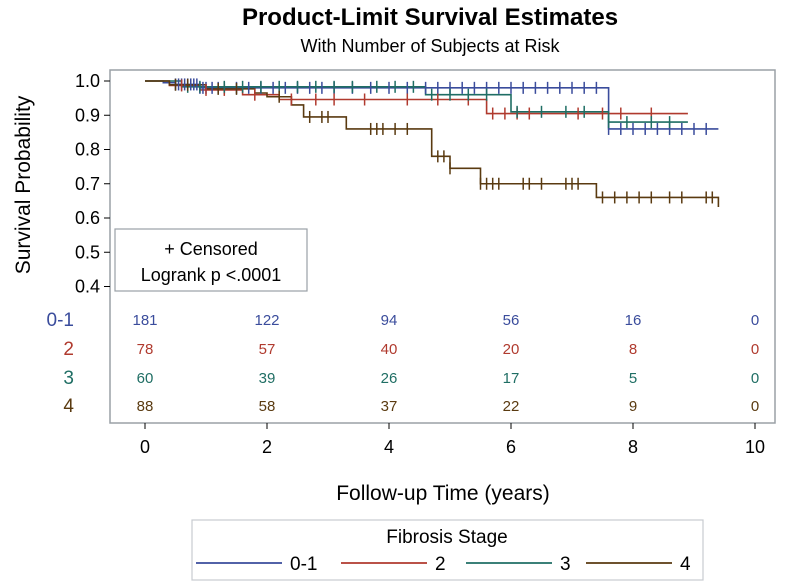 The height and width of the screenshot is (587, 787). I want to click on risk-count-4: 58, so click(267, 406).